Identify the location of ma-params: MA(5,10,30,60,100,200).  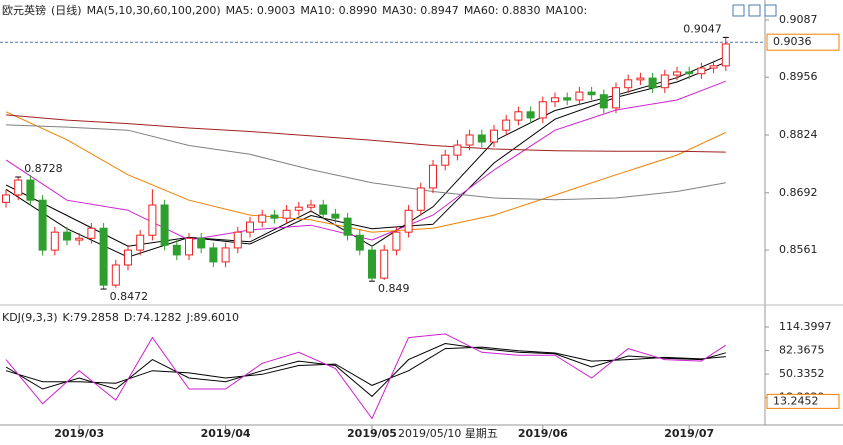
(154, 10).